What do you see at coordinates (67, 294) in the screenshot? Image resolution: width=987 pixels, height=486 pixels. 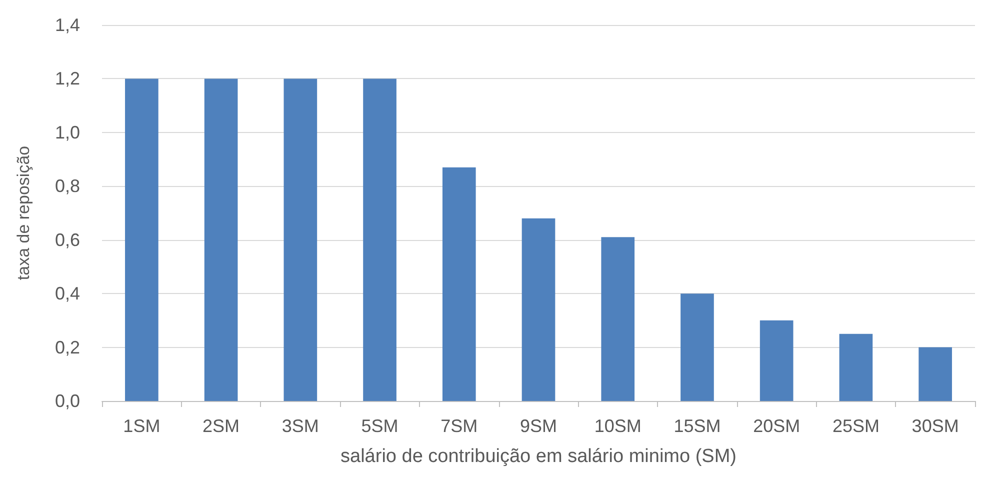 I see `y-tick-label: 0,4` at bounding box center [67, 294].